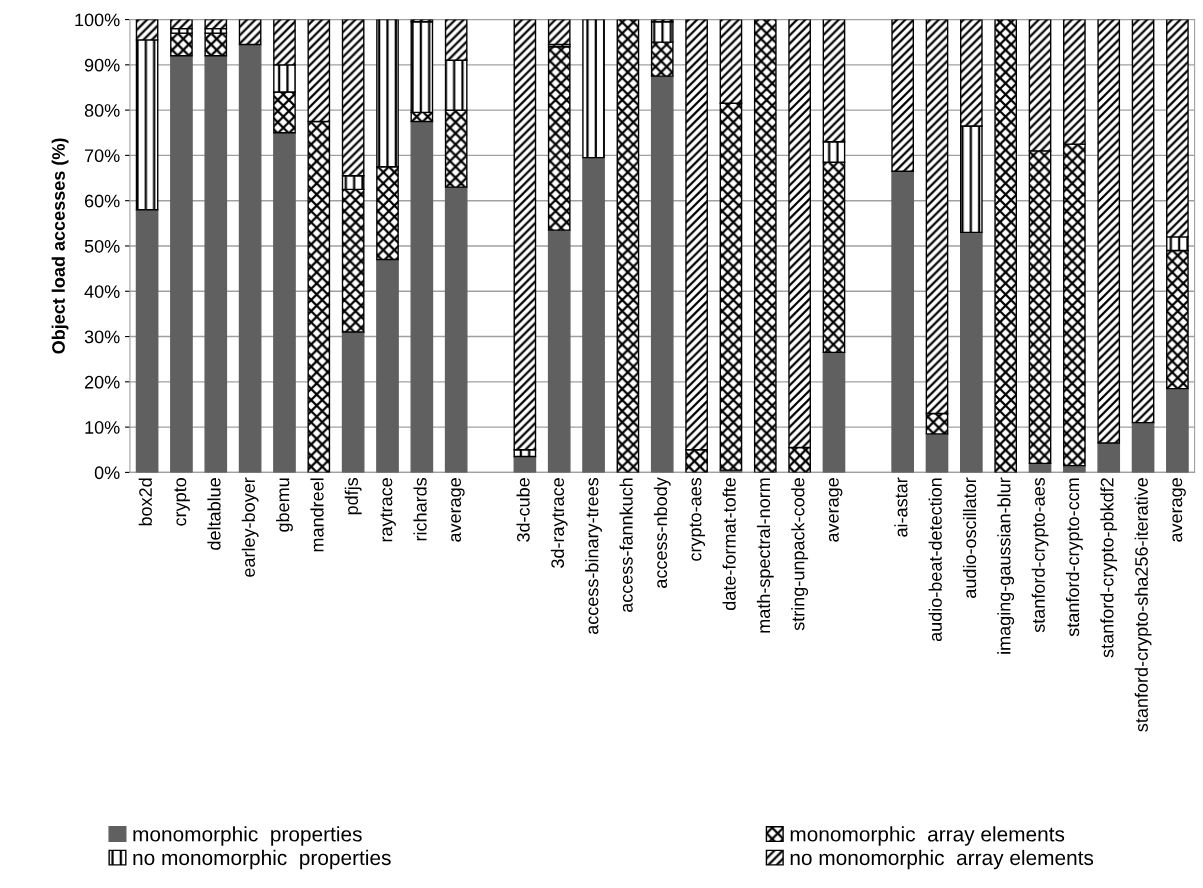 The height and width of the screenshot is (888, 1203). What do you see at coordinates (697, 519) in the screenshot?
I see `x-tick-label: crypto-aes` at bounding box center [697, 519].